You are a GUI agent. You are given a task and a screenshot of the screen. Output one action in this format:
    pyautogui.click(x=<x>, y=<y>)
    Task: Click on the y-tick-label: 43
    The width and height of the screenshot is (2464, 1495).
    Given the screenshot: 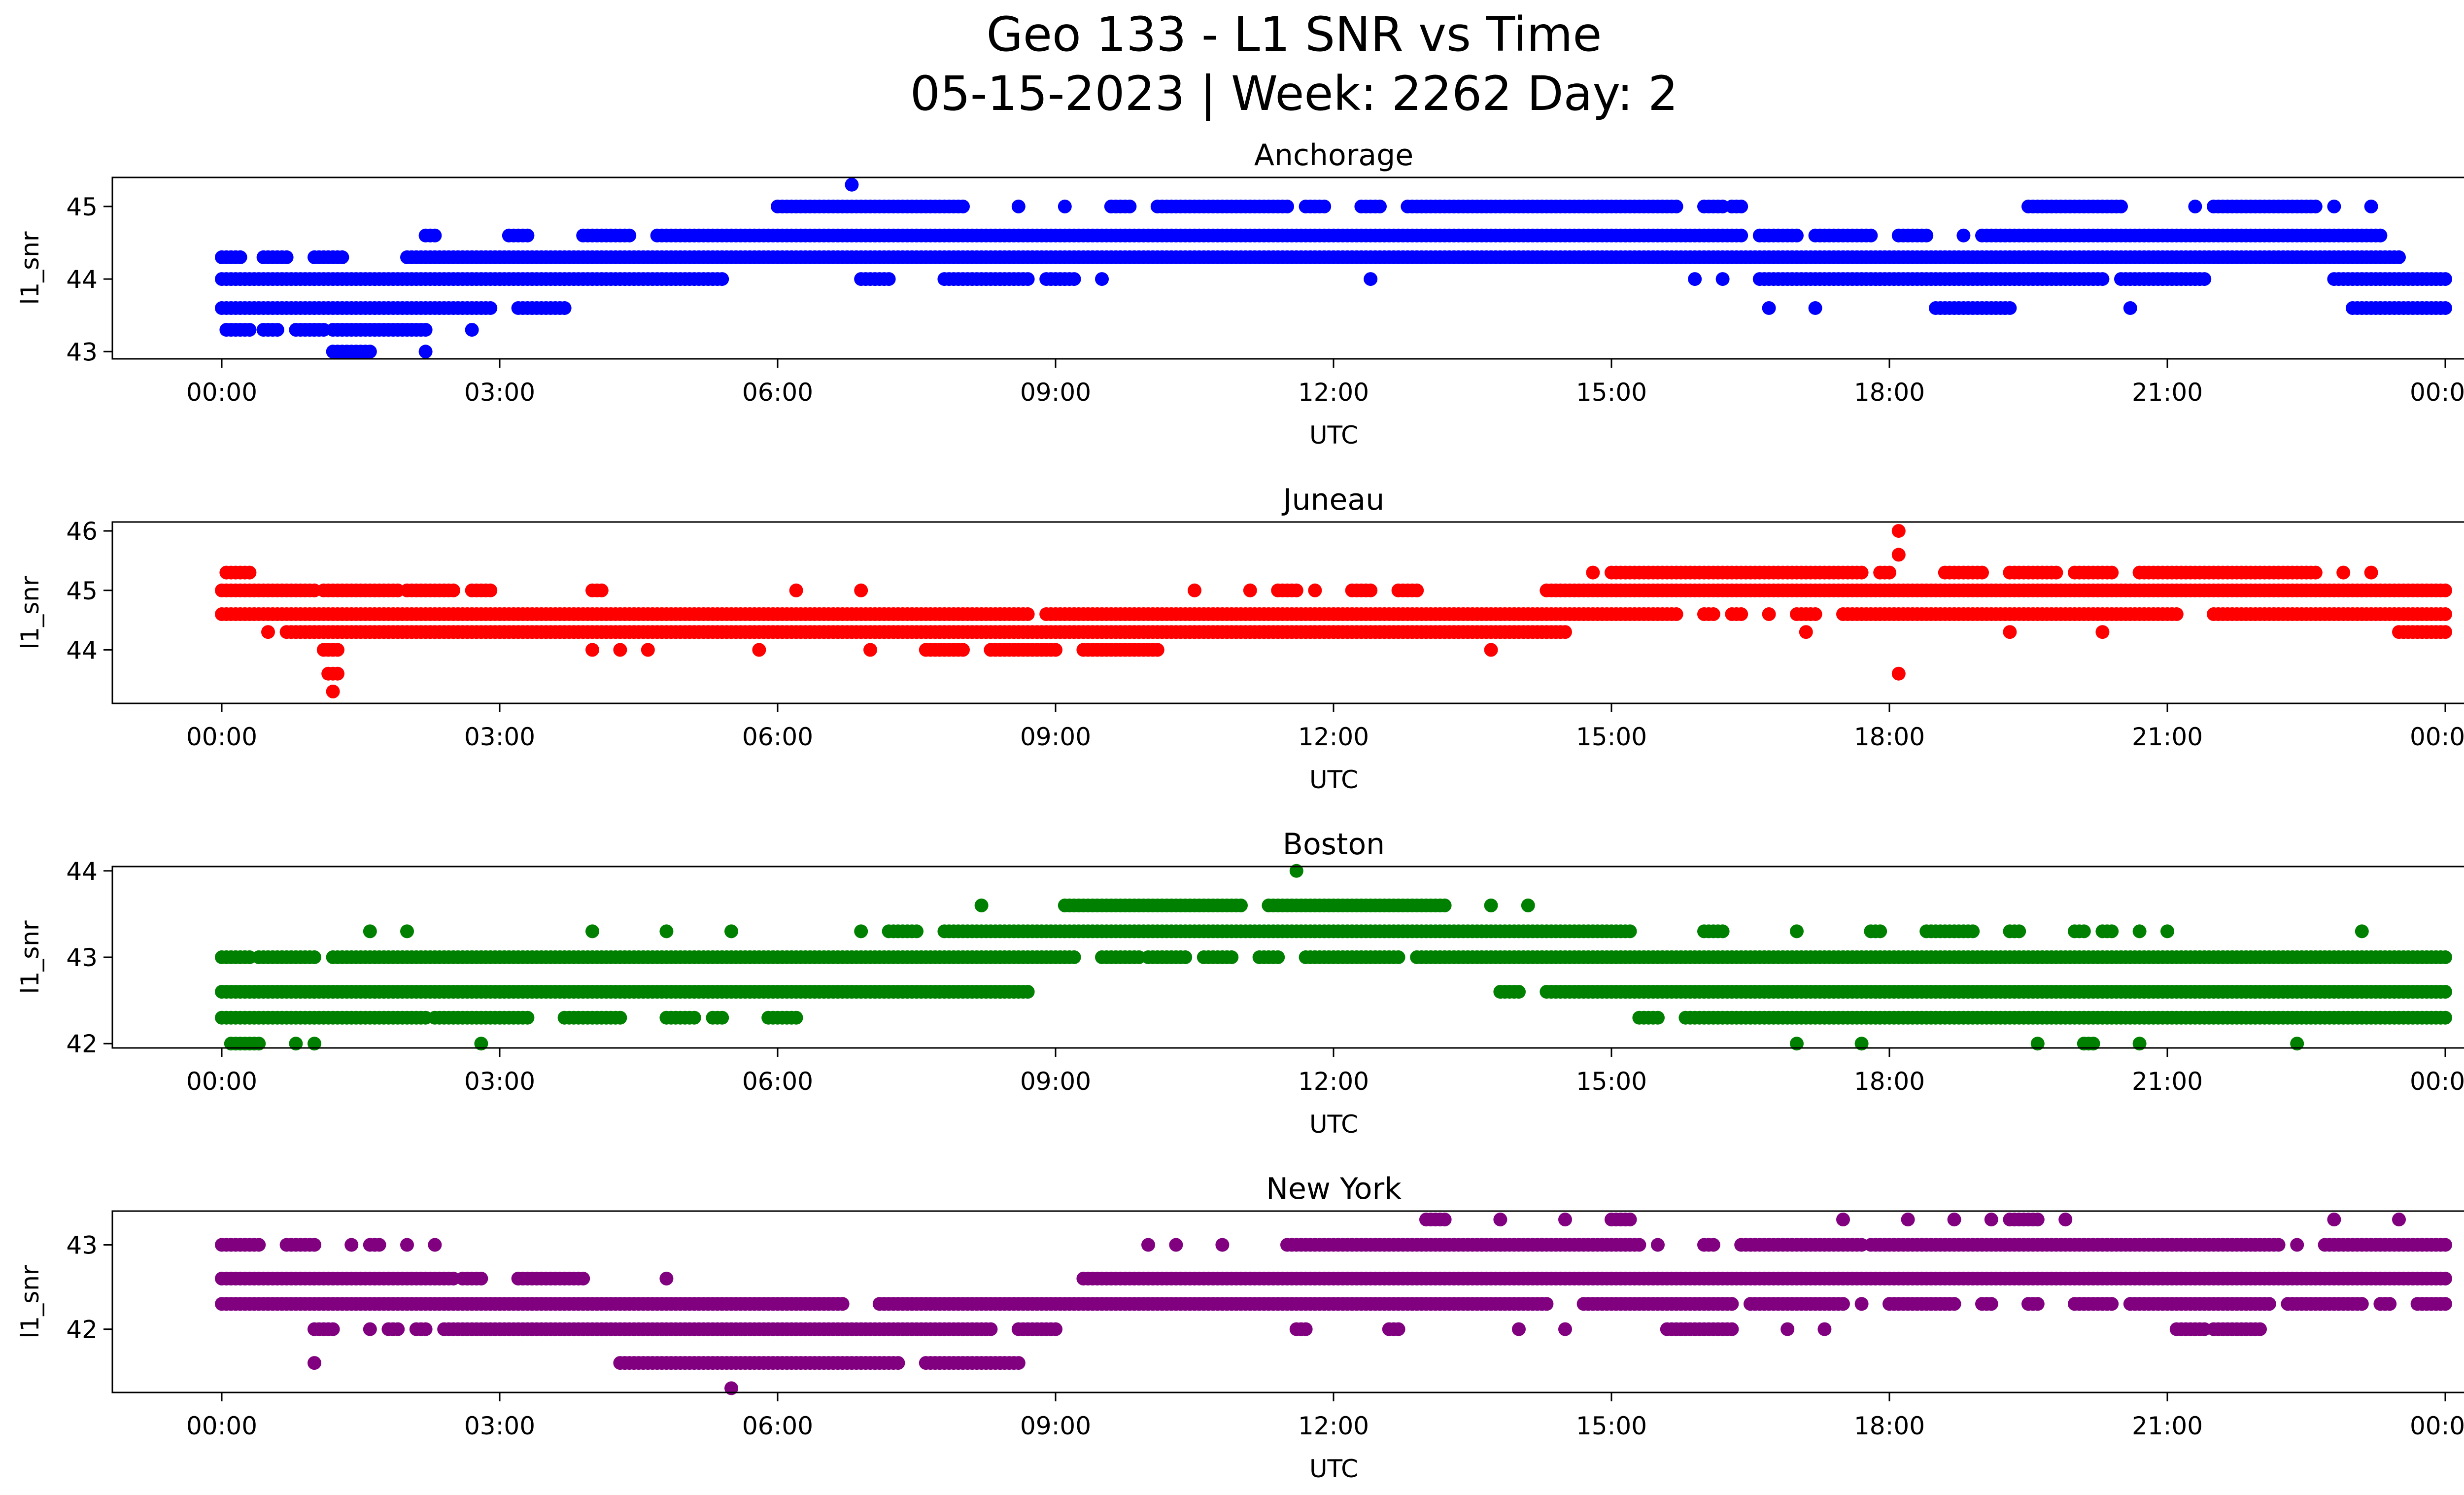 What is the action you would take?
    pyautogui.click(x=82, y=957)
    